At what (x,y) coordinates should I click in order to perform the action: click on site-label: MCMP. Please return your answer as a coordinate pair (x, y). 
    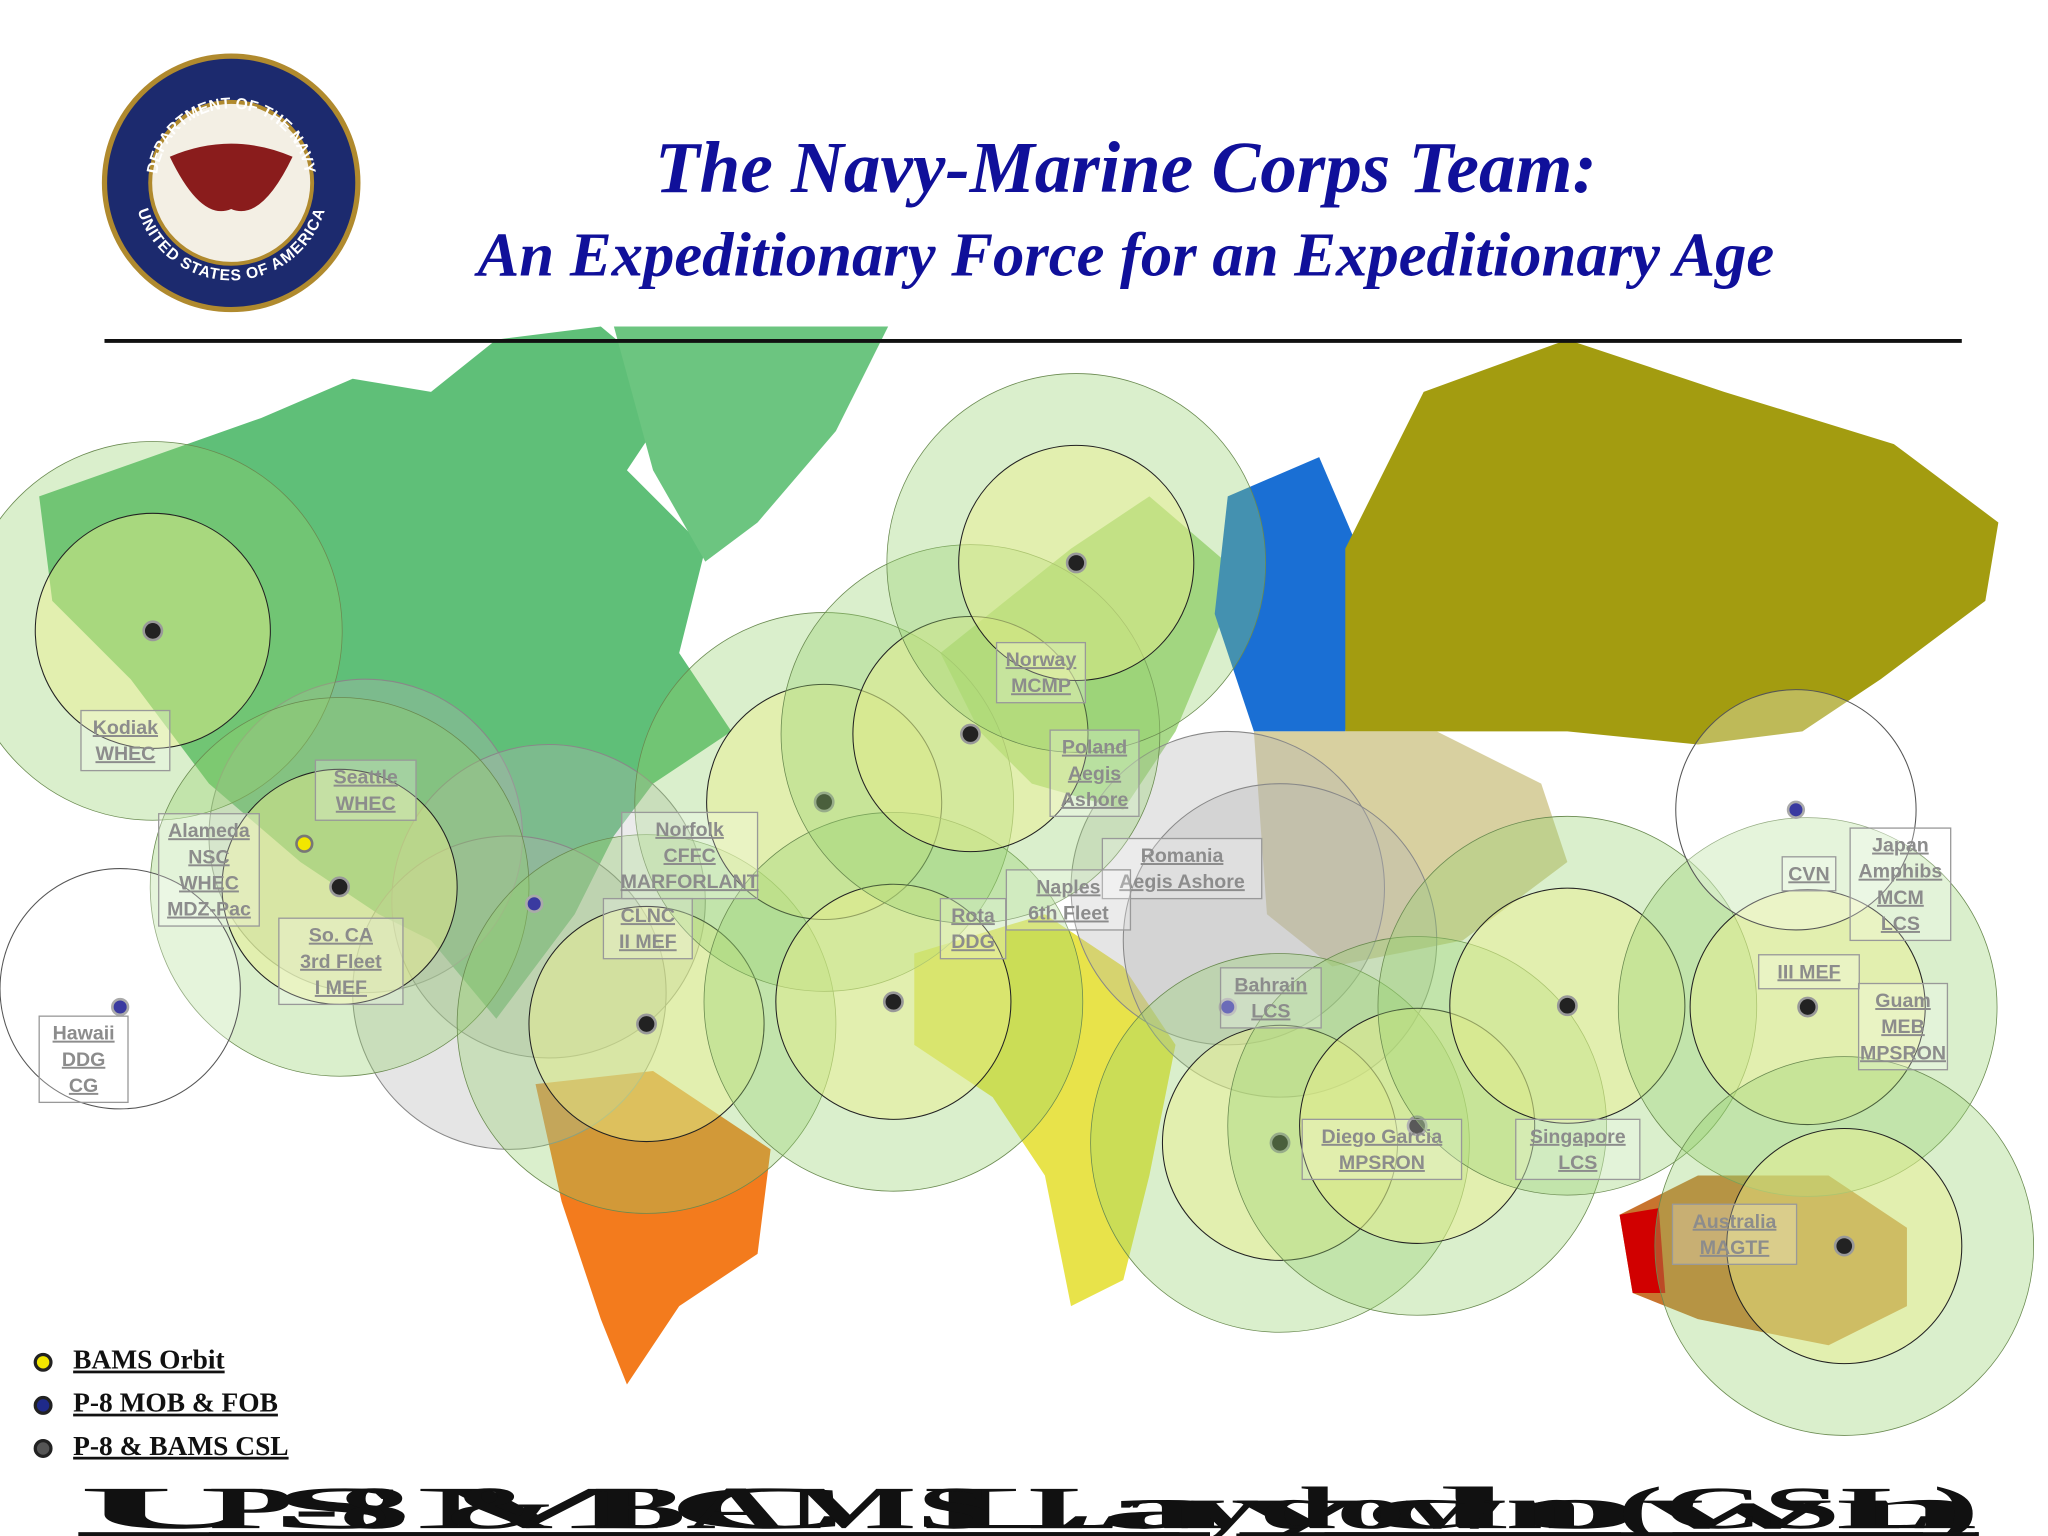
    Looking at the image, I should click on (1041, 686).